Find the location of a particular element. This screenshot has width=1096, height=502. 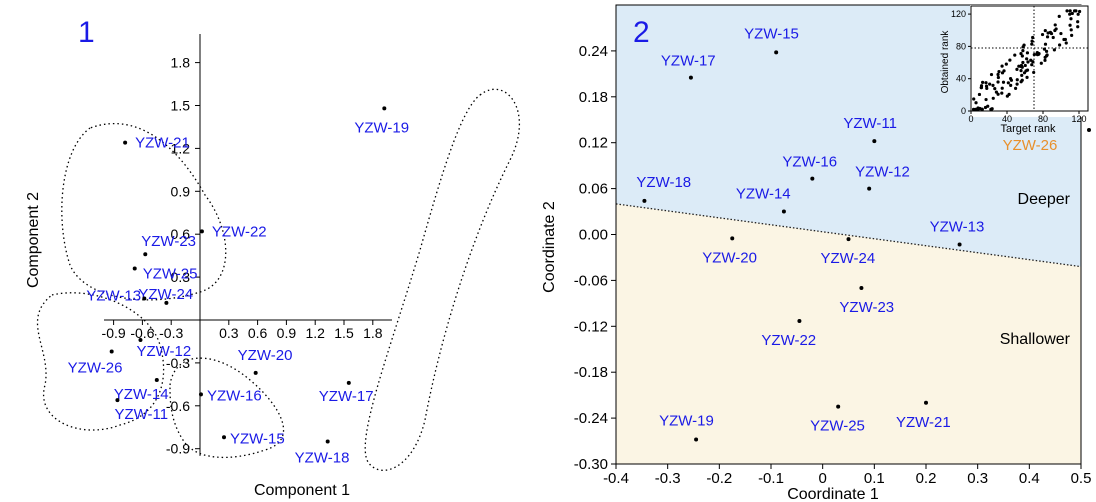

x-tick-label: -0.2 is located at coordinates (719, 478).